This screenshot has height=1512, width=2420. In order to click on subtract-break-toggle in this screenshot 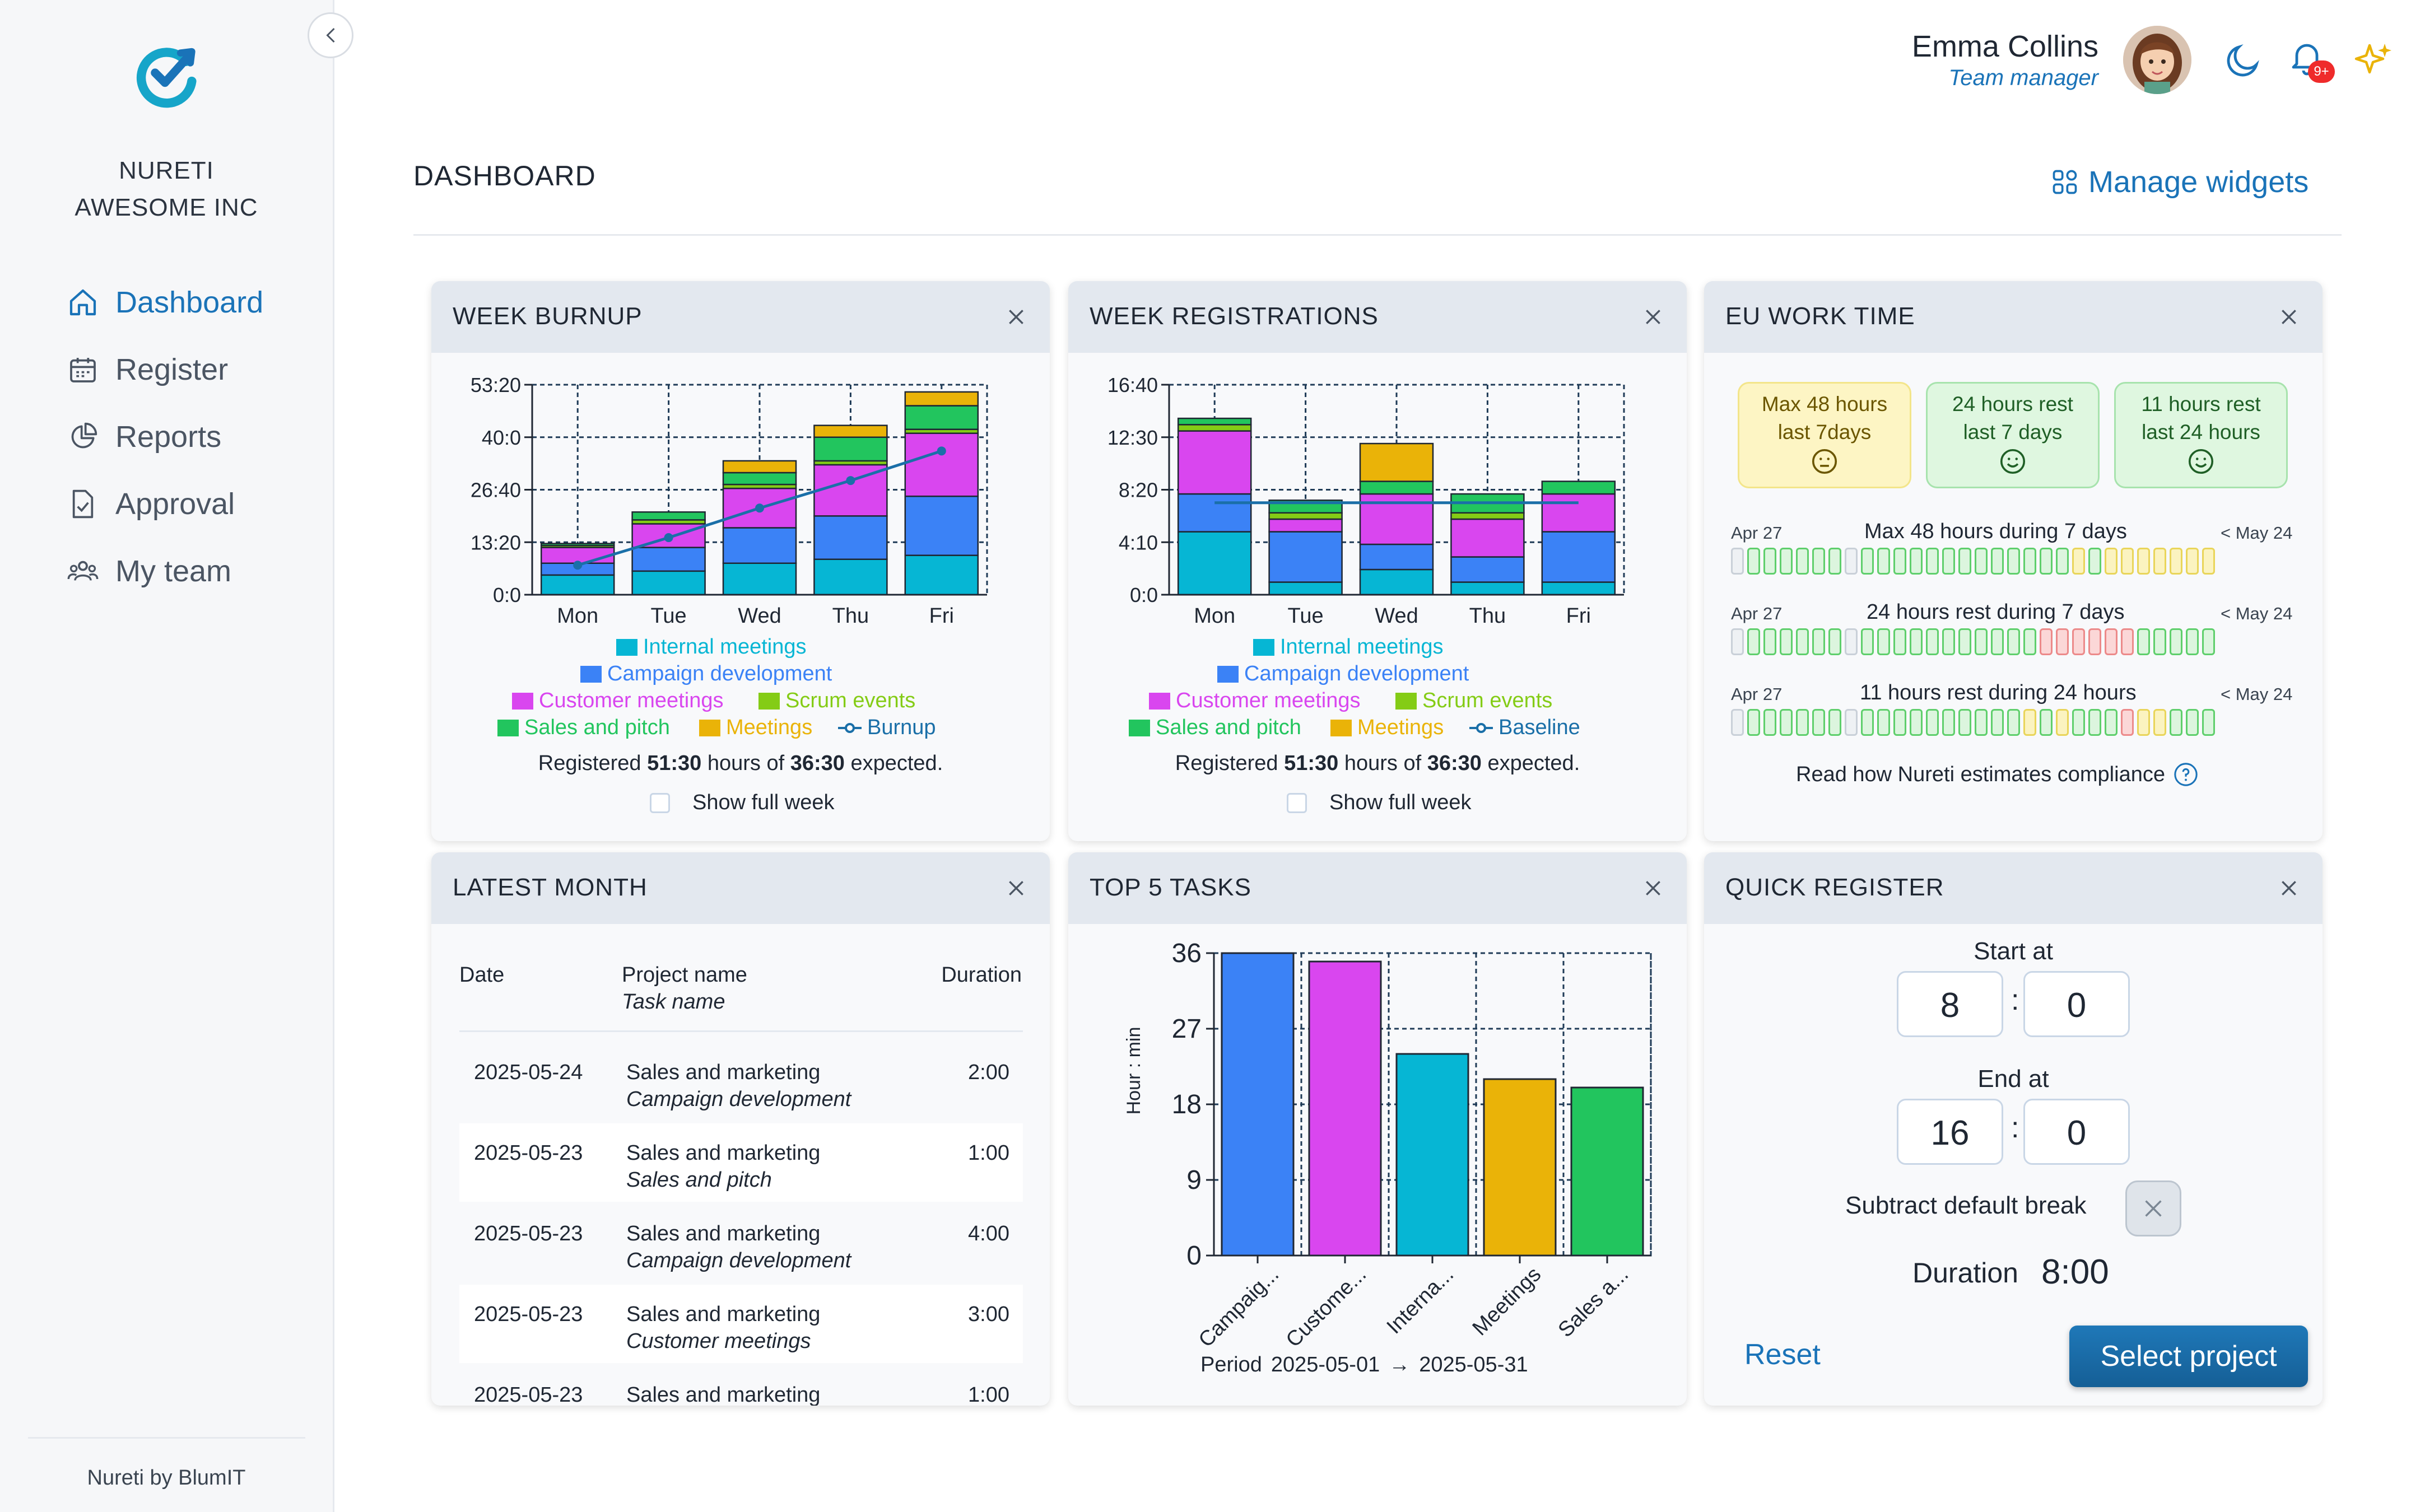, I will do `click(2153, 1208)`.